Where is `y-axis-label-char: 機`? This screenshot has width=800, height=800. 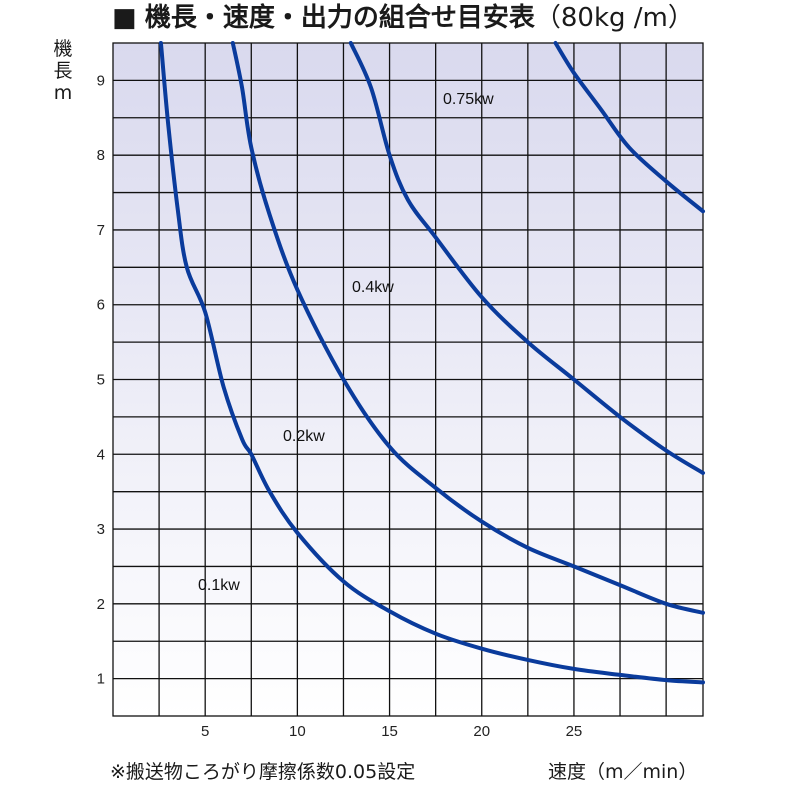 y-axis-label-char: 機 is located at coordinates (63, 49).